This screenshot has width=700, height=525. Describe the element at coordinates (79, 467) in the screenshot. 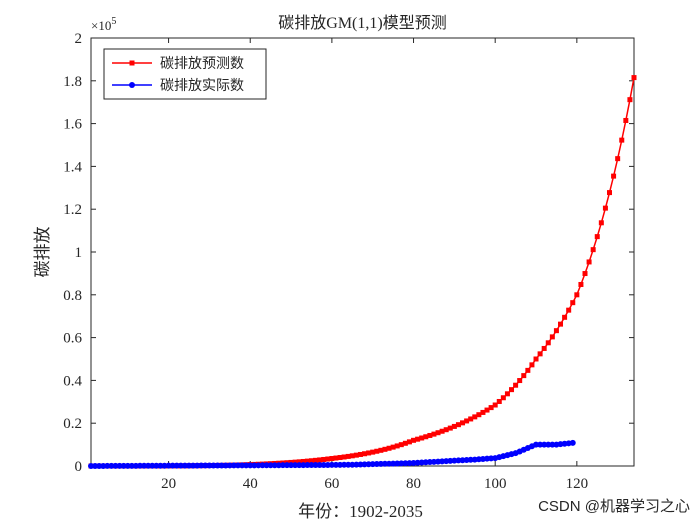

I see `y-tick-label: 0` at that location.